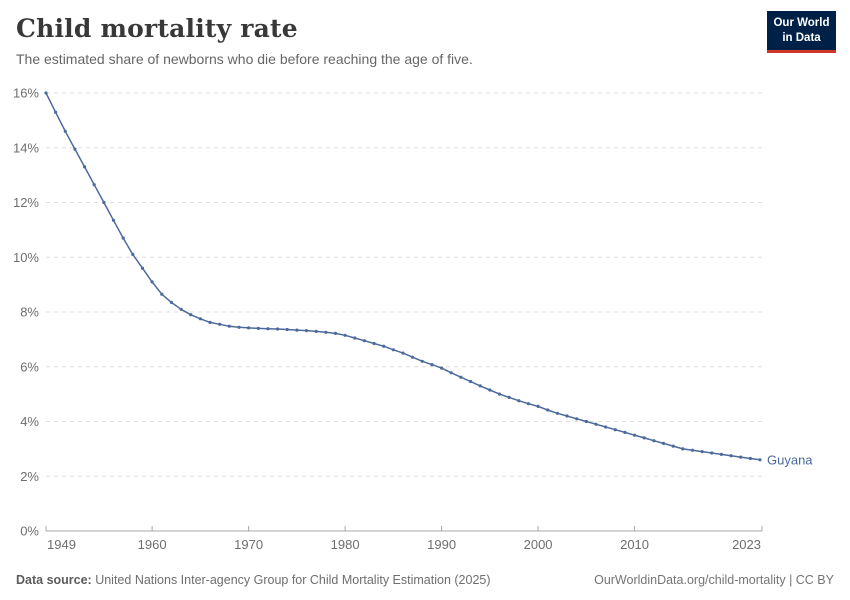 Image resolution: width=850 pixels, height=600 pixels. Describe the element at coordinates (29, 421) in the screenshot. I see `y-tick-label: 4%` at that location.